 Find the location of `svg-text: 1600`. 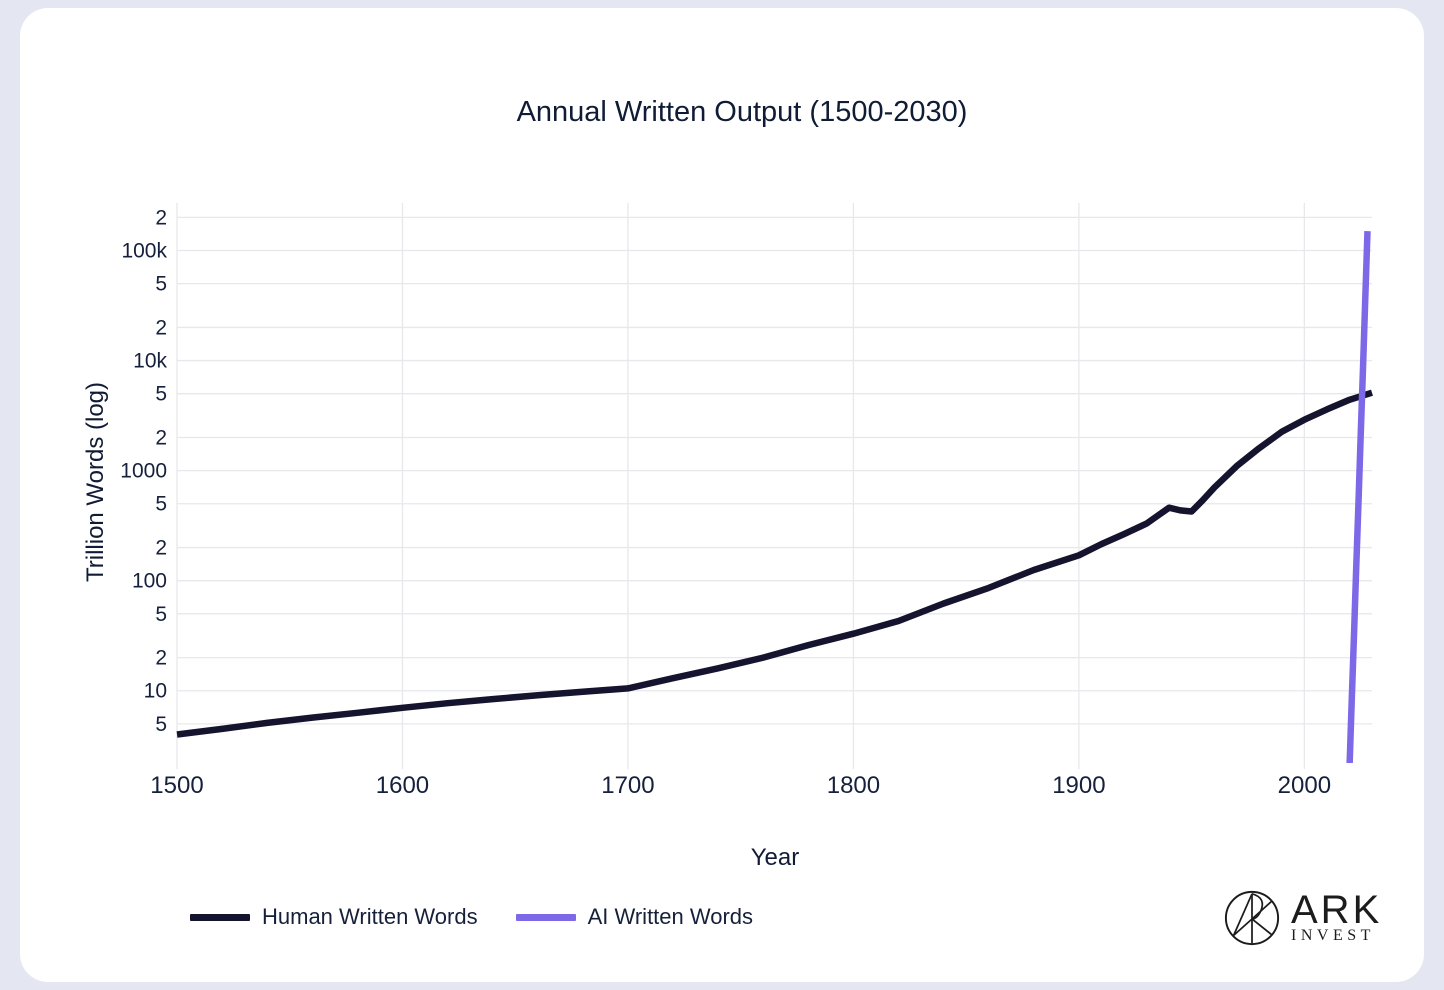

svg-text: 1600 is located at coordinates (402, 785).